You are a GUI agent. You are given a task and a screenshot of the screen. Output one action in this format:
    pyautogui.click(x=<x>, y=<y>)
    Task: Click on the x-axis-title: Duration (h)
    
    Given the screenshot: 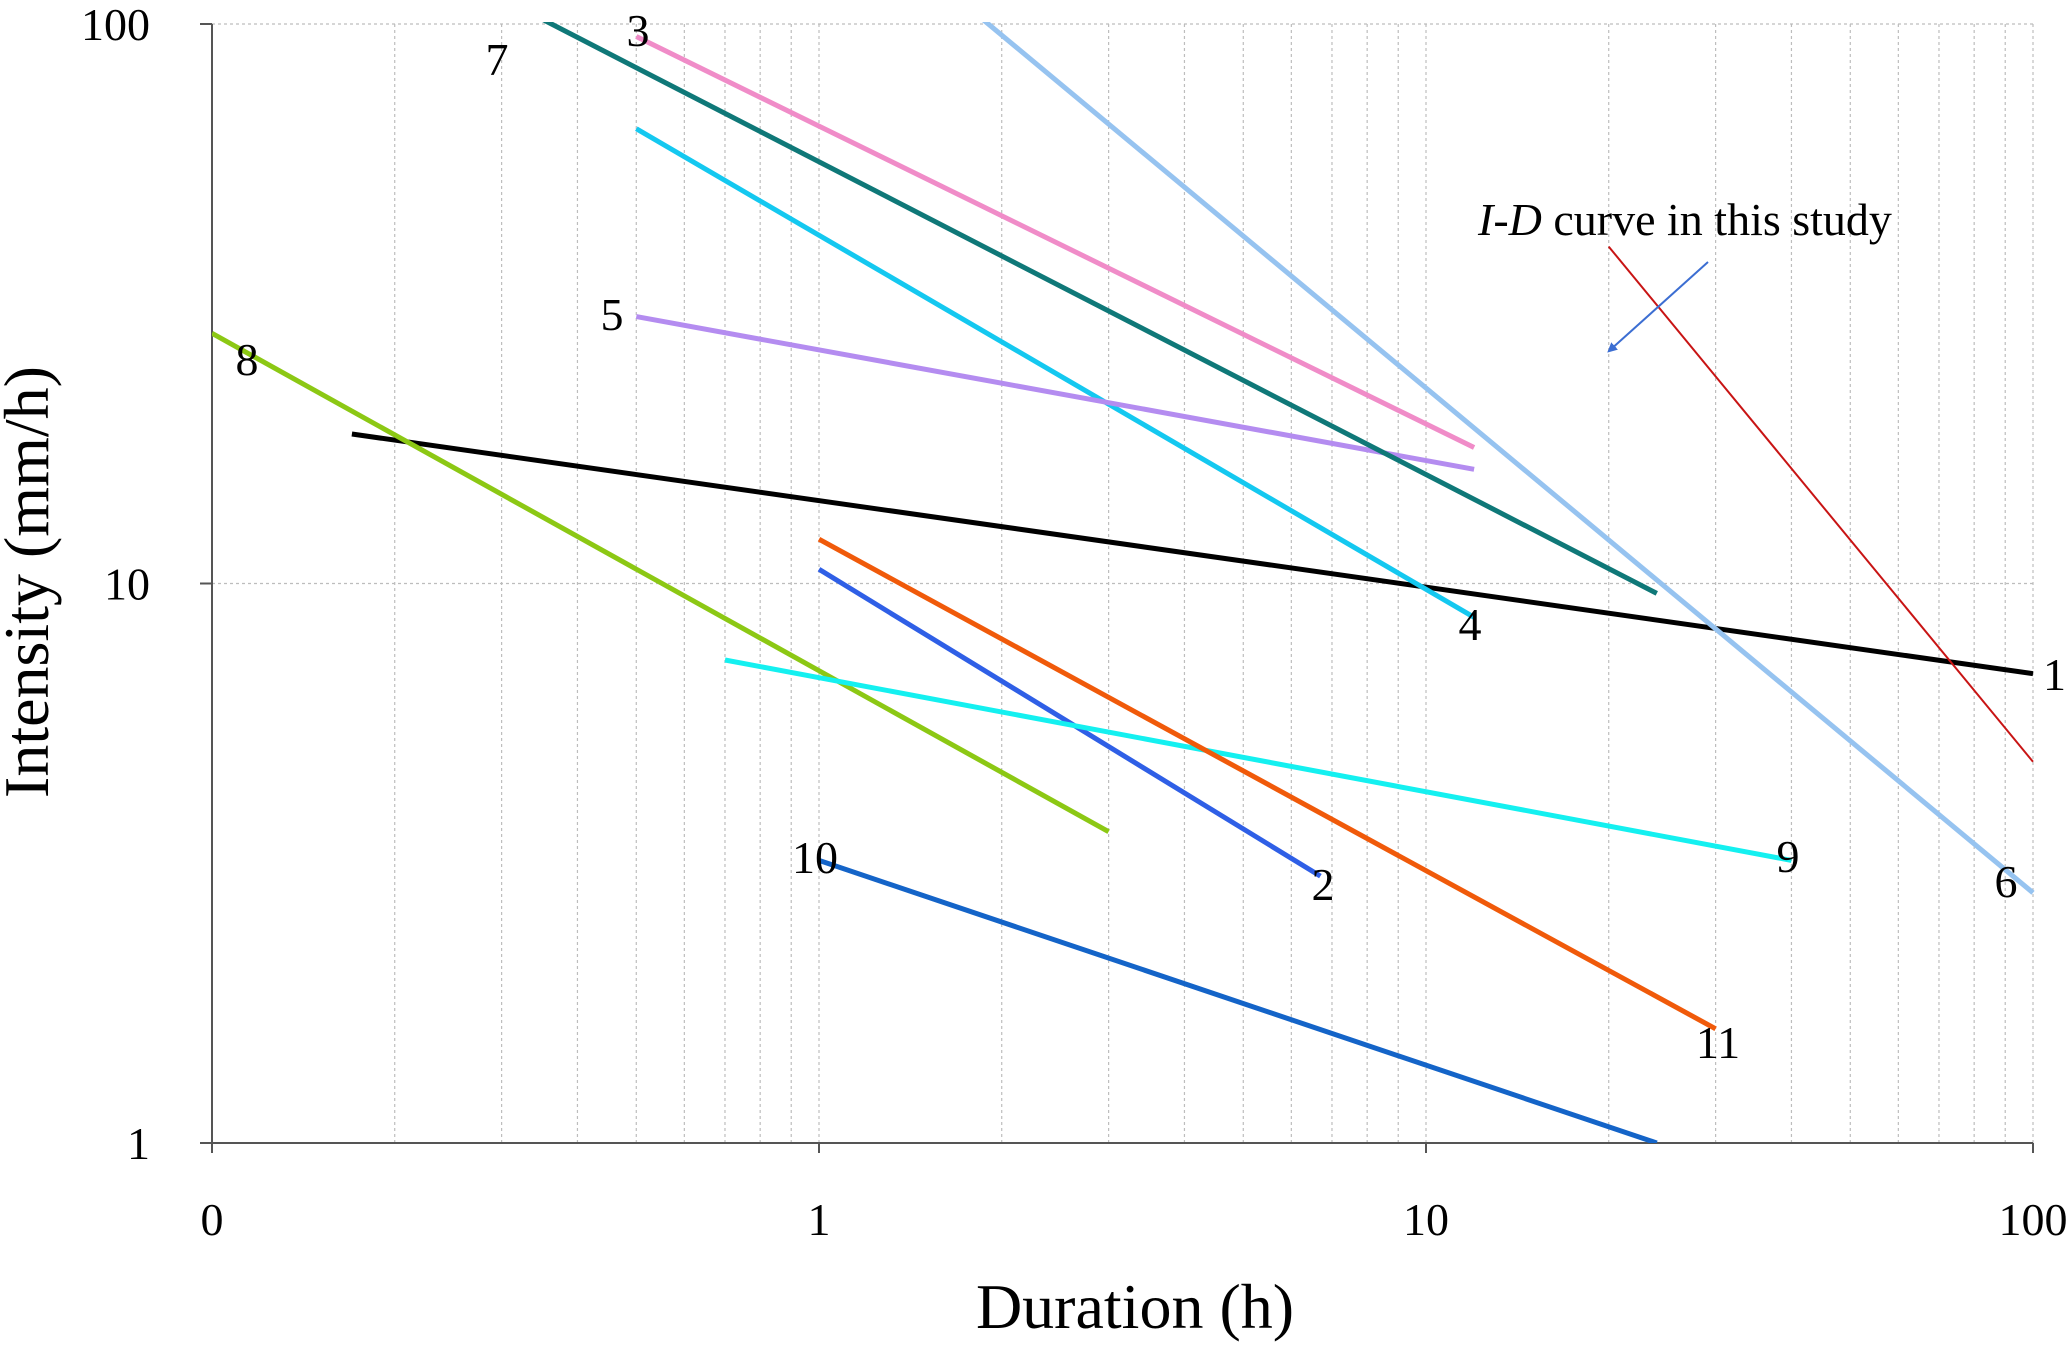 What is the action you would take?
    pyautogui.click(x=1135, y=1306)
    